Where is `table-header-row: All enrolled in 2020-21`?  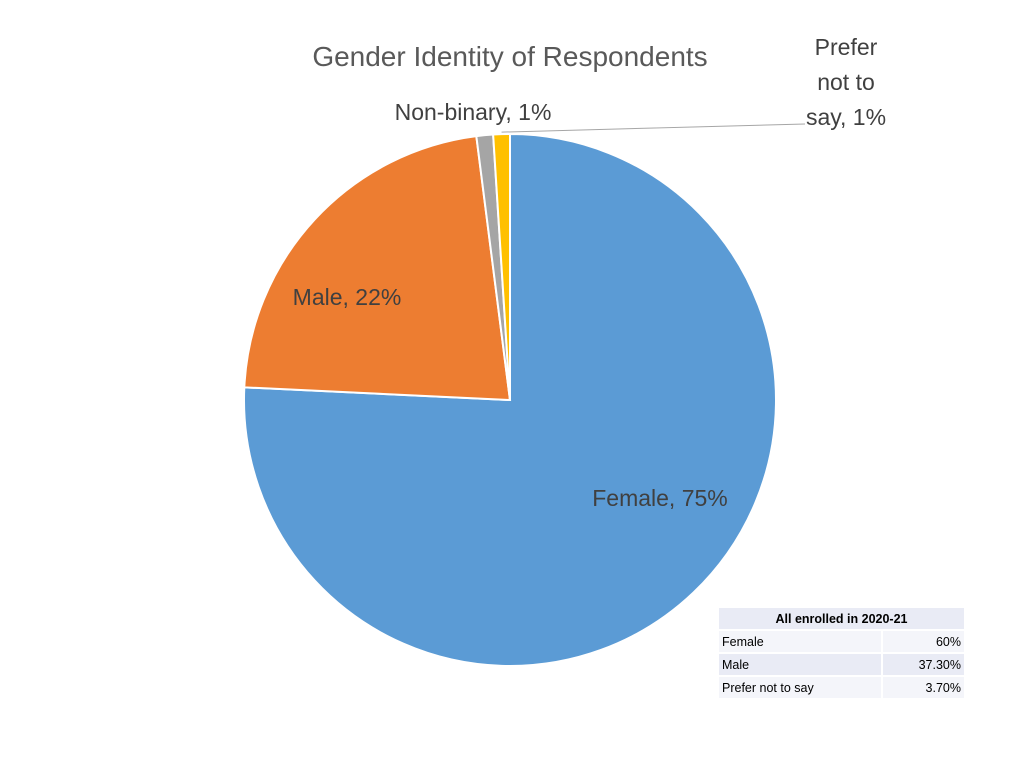 table-header-row: All enrolled in 2020-21 is located at coordinates (841, 619).